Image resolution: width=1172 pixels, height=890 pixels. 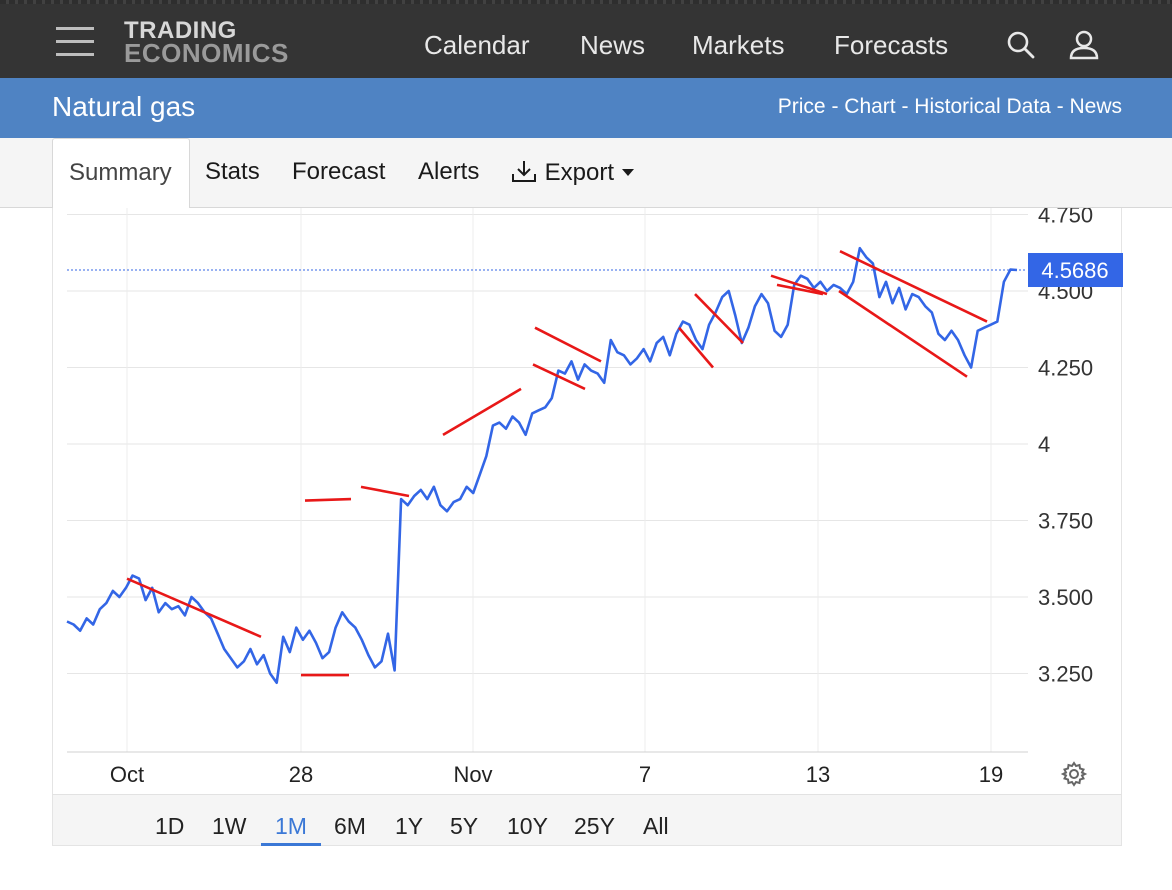 I want to click on range-1d: 1D, so click(x=170, y=826).